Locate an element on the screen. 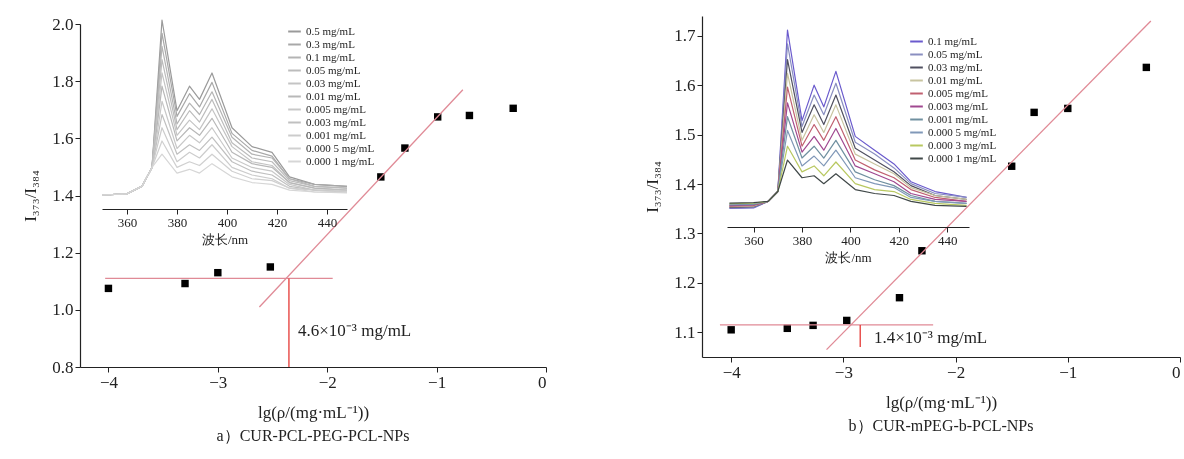  y-tick-label: 0.8 is located at coordinates (63, 367).